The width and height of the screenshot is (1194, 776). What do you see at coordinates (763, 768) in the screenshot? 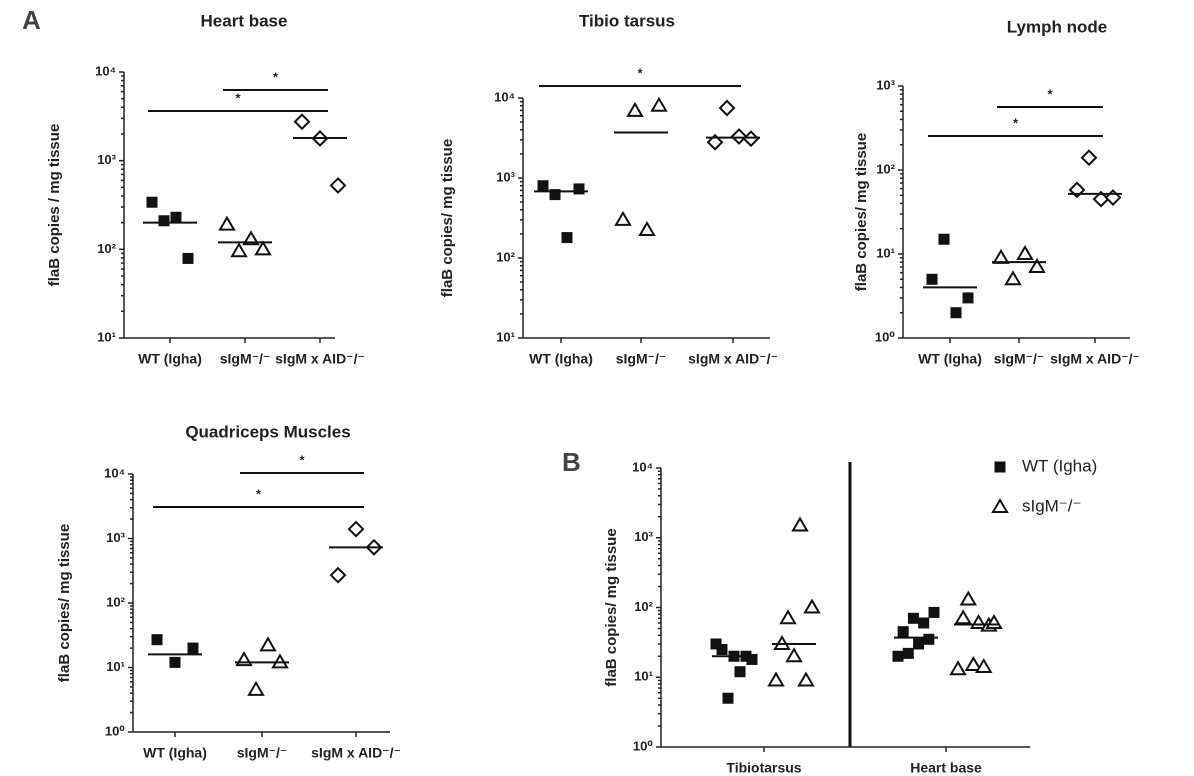
I see `x-tick-label: Tibiotarsus` at bounding box center [763, 768].